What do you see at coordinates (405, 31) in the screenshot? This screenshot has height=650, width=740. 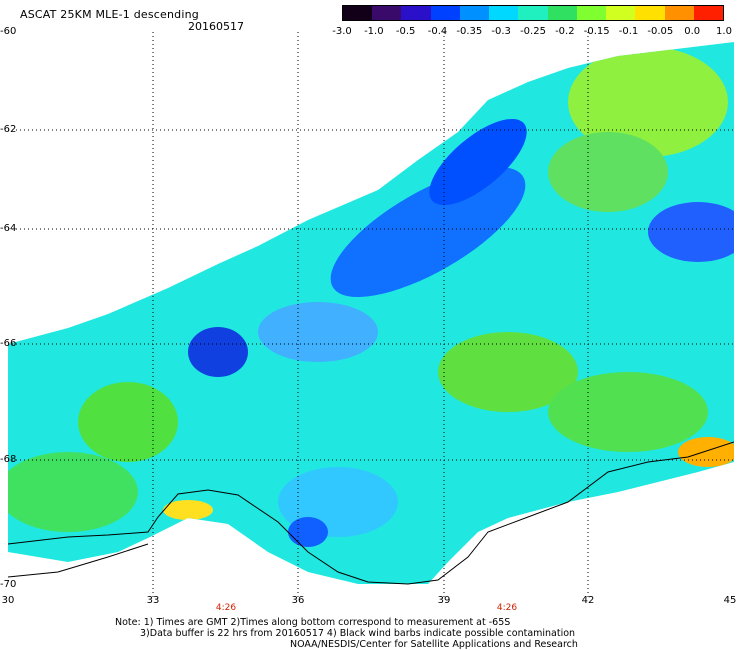 I see `colorbar-label: -0.5` at bounding box center [405, 31].